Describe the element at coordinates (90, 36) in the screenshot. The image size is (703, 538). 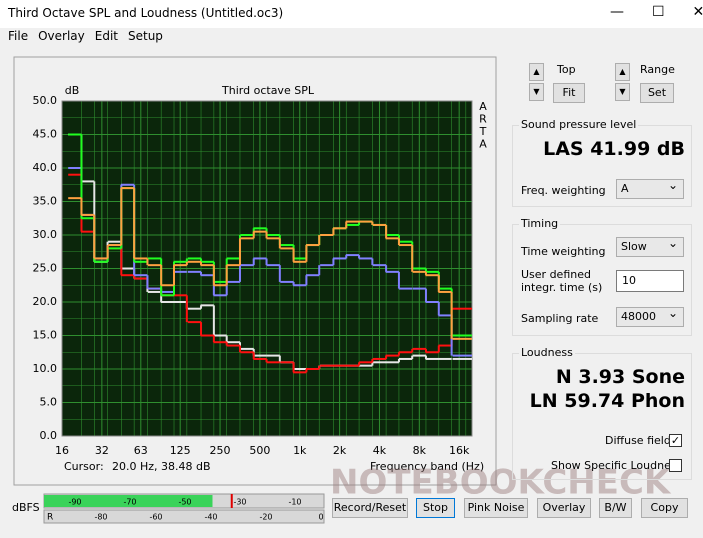
I see `menu-bar: File Overlay Edit Setup` at that location.